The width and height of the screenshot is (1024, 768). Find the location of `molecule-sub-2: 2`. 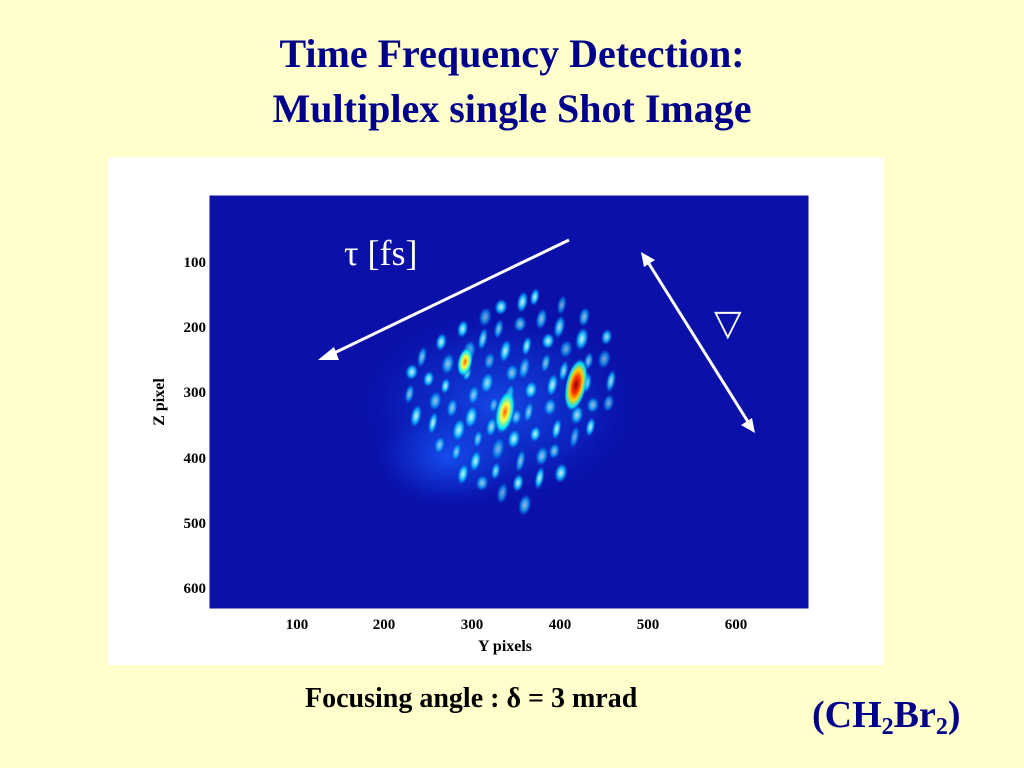

molecule-sub-2: 2 is located at coordinates (941, 727).